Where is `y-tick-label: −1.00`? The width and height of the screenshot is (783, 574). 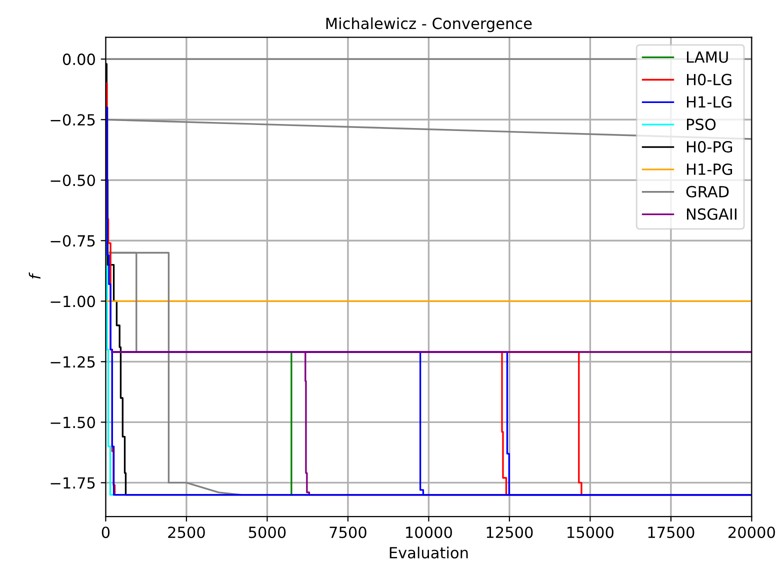
y-tick-label: −1.00 is located at coordinates (72, 302).